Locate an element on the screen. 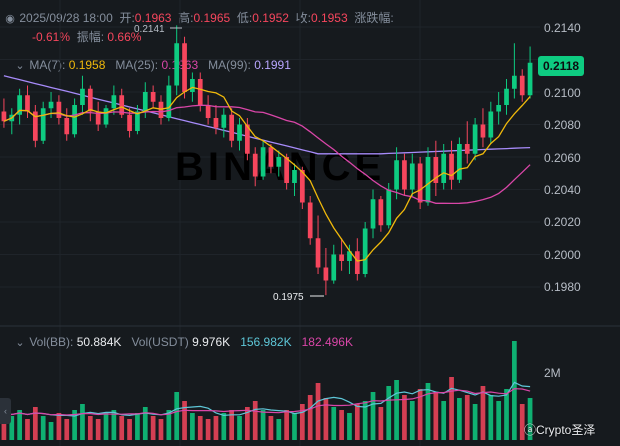  vol-bb-value: 50.884K is located at coordinates (99, 342).